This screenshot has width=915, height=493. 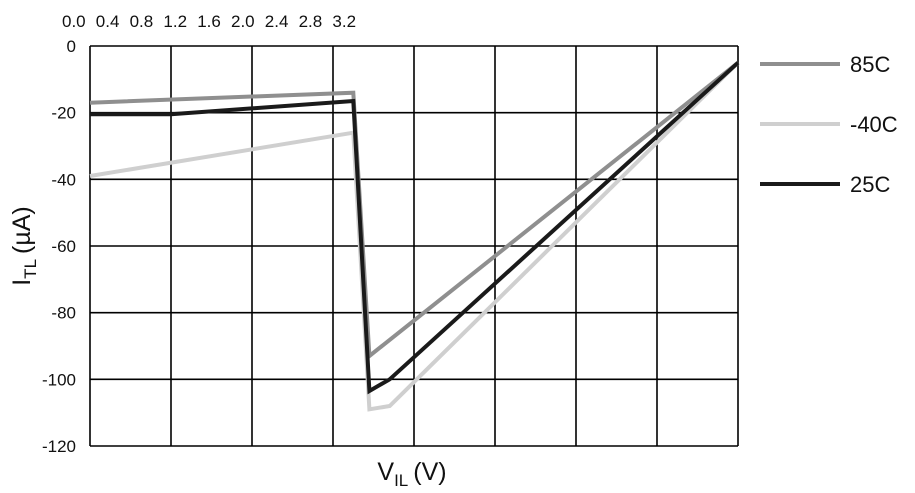 What do you see at coordinates (142, 21) in the screenshot?
I see `x-tick-label: 0.8` at bounding box center [142, 21].